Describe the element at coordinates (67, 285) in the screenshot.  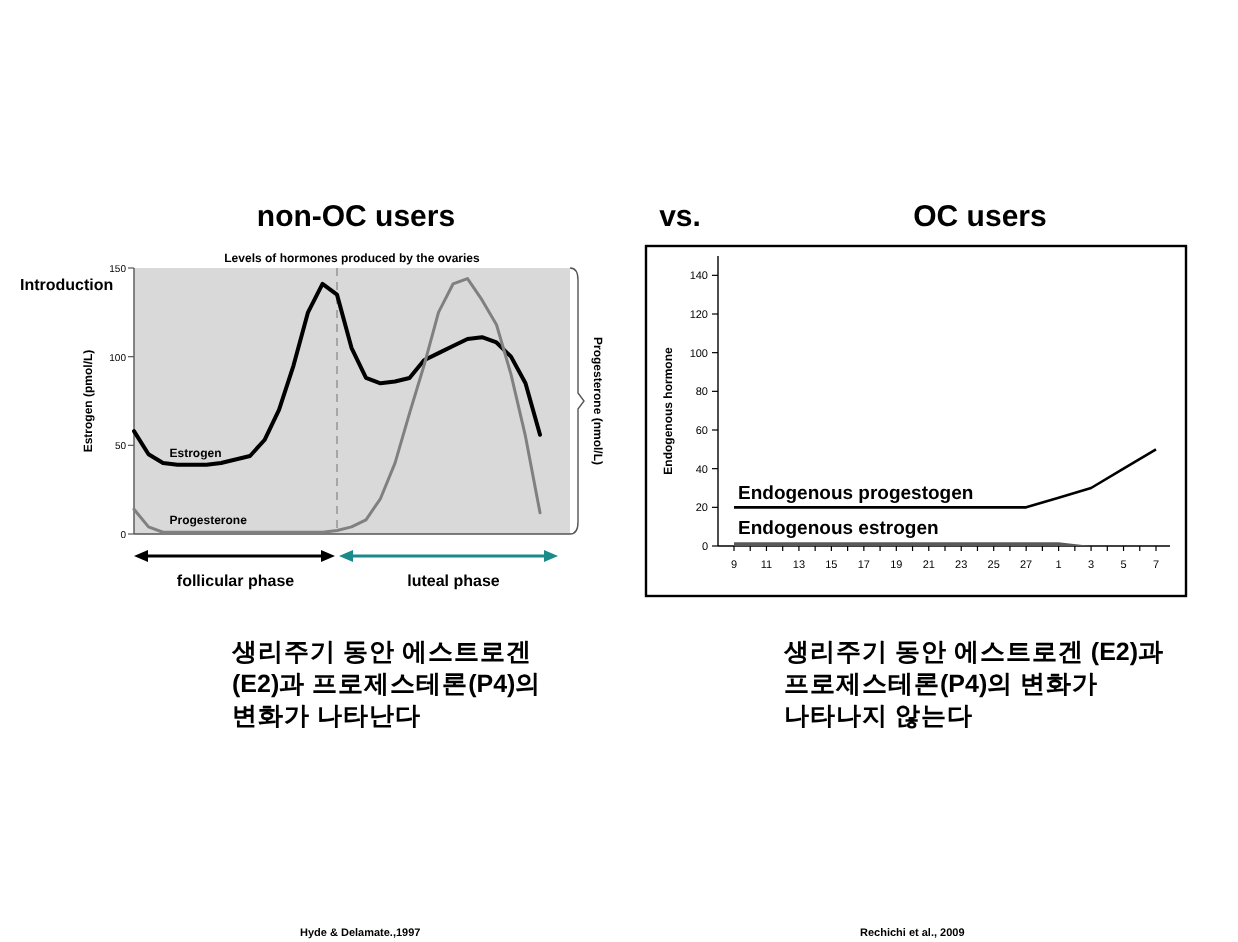
I see `text: Introduction` at that location.